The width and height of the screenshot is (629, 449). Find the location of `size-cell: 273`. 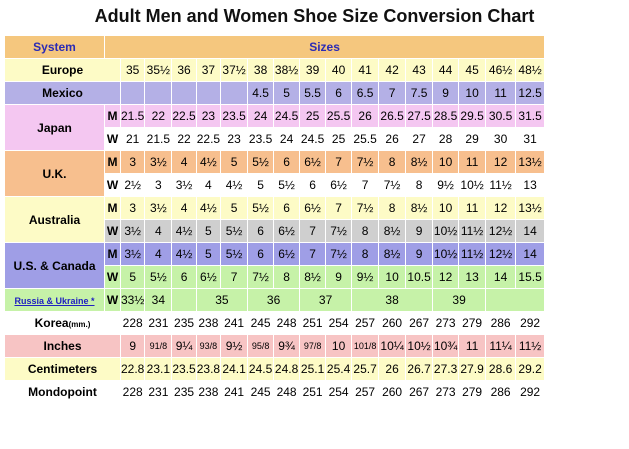

size-cell: 273 is located at coordinates (446, 392).